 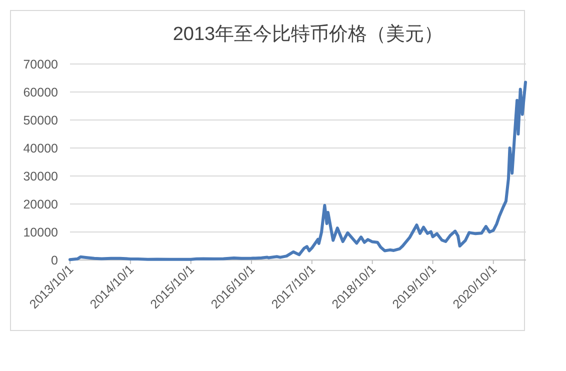 What do you see at coordinates (40, 205) in the screenshot?
I see `y-tick-label: 20000` at bounding box center [40, 205].